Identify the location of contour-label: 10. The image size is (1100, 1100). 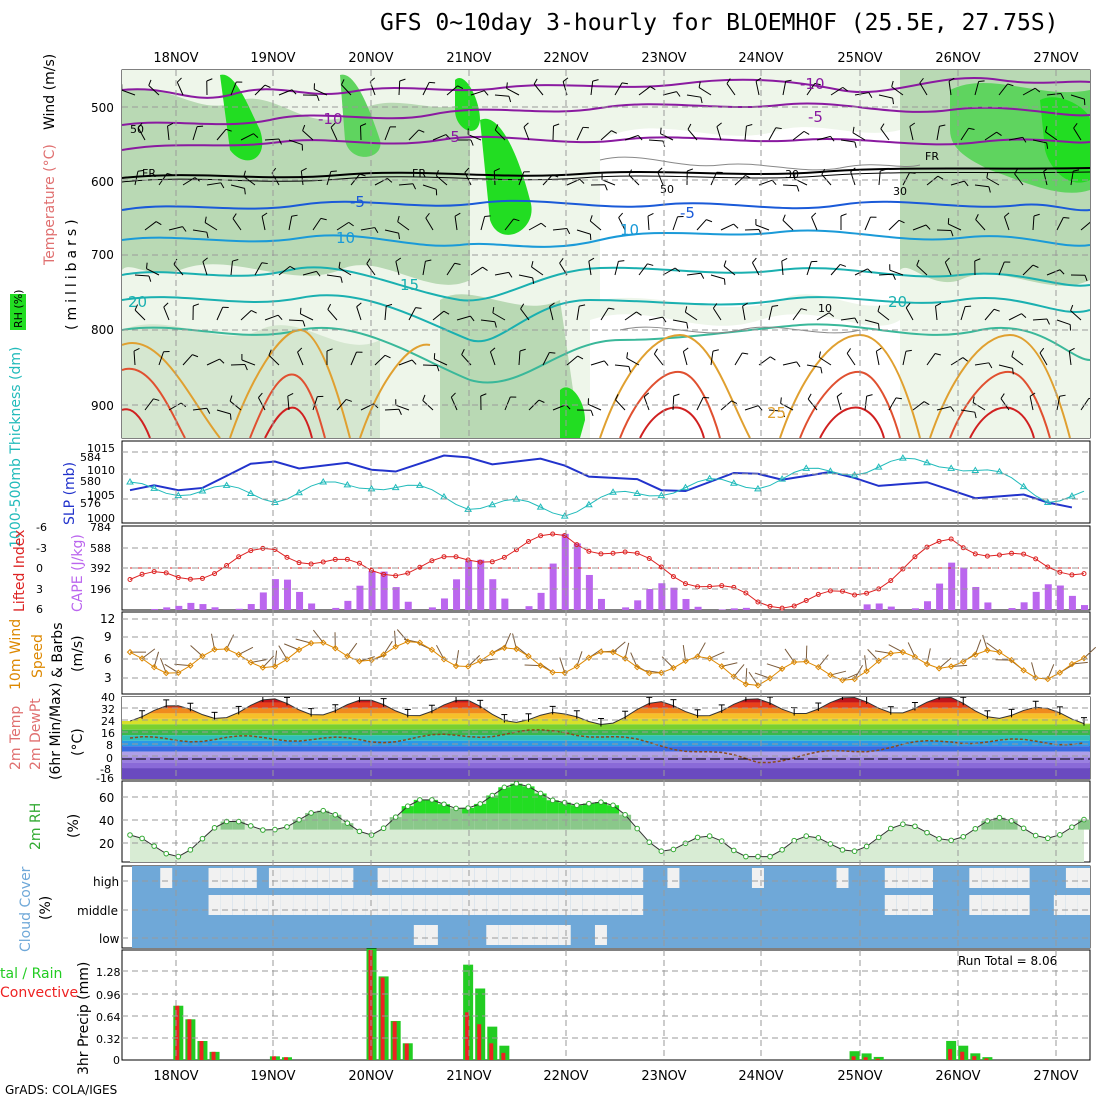
(629, 230).